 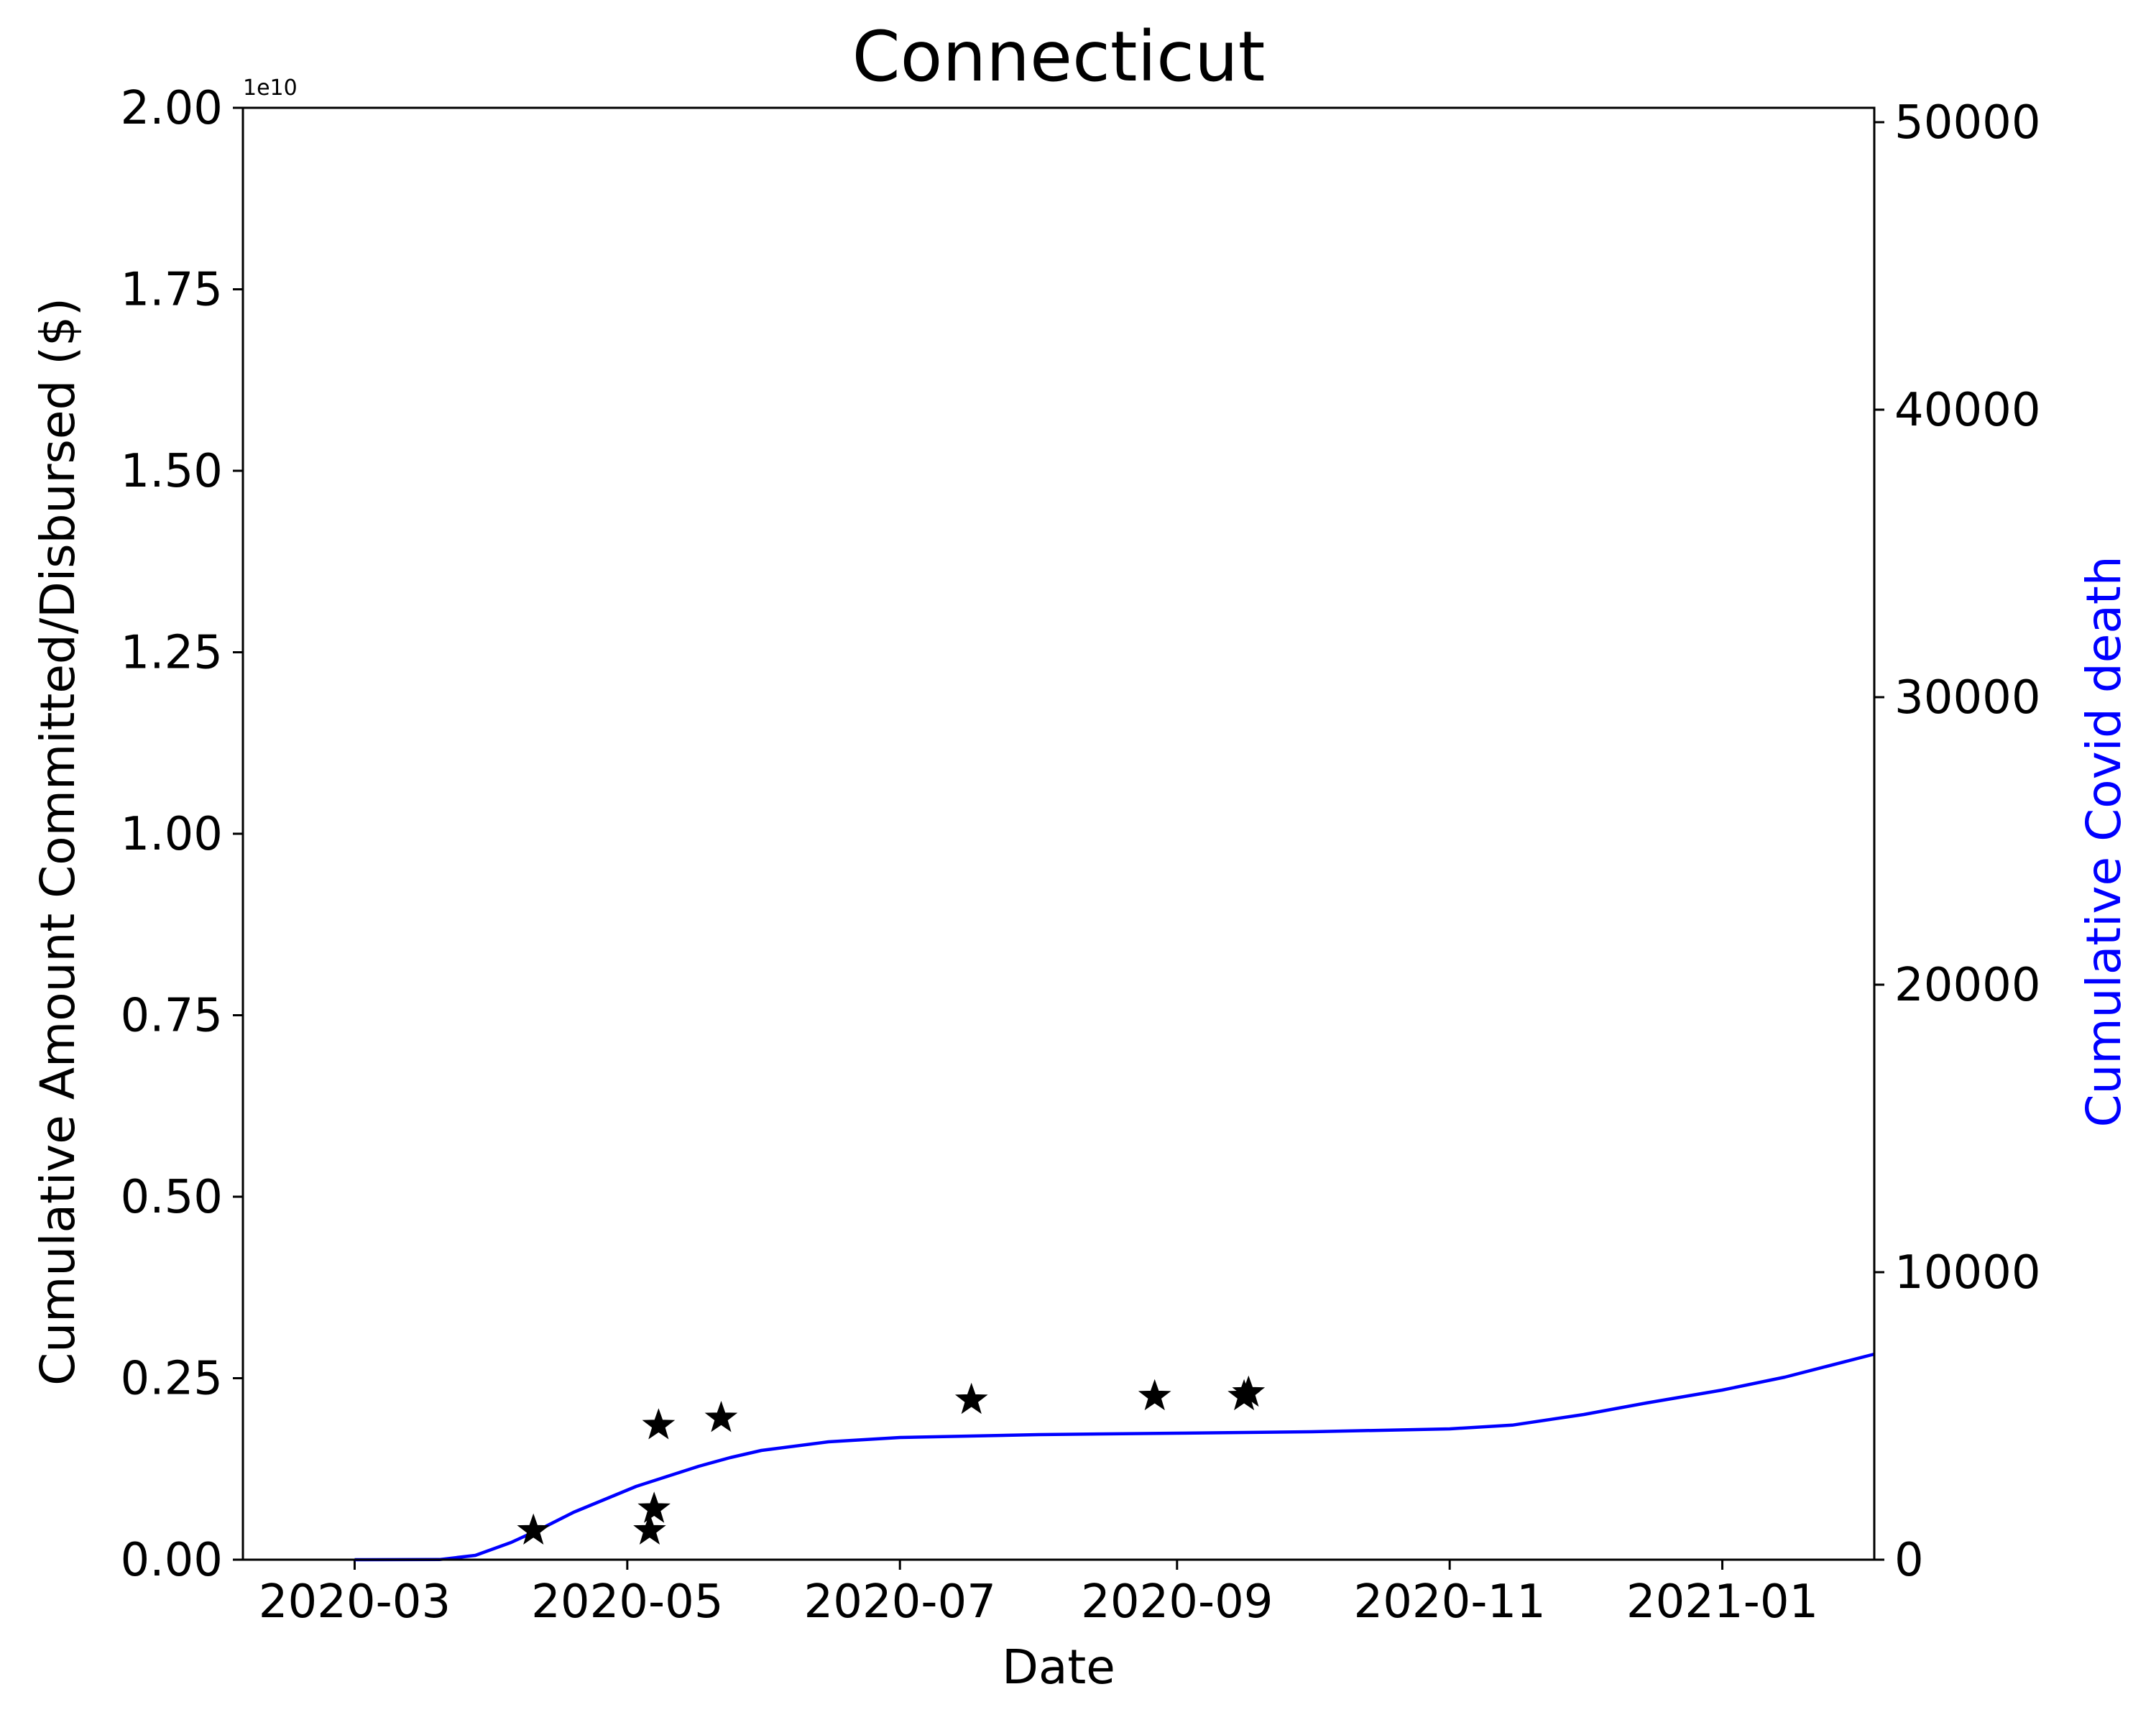 I want to click on deaths-line, so click(x=1114, y=1457).